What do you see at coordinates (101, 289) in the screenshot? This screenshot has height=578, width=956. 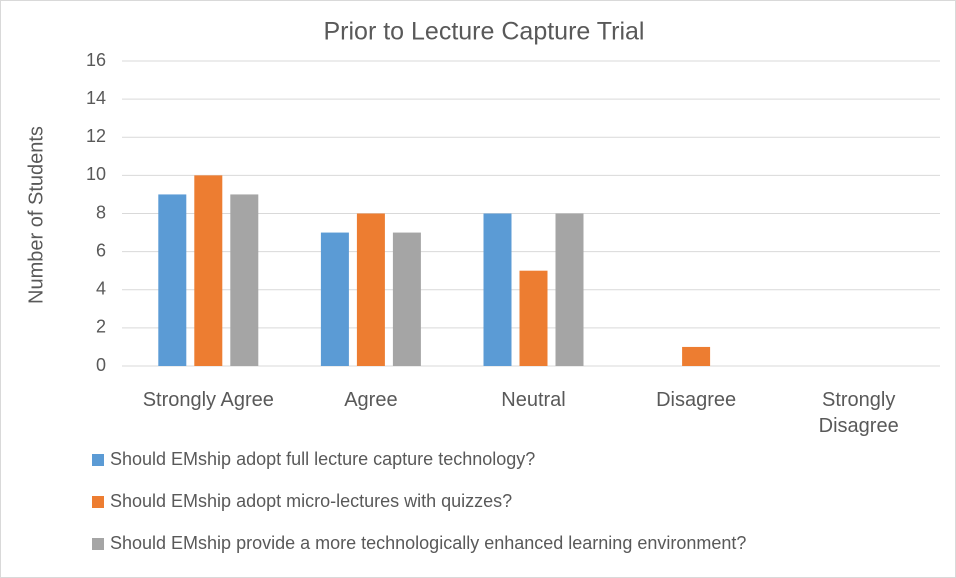 I see `y-tick-label: 4` at bounding box center [101, 289].